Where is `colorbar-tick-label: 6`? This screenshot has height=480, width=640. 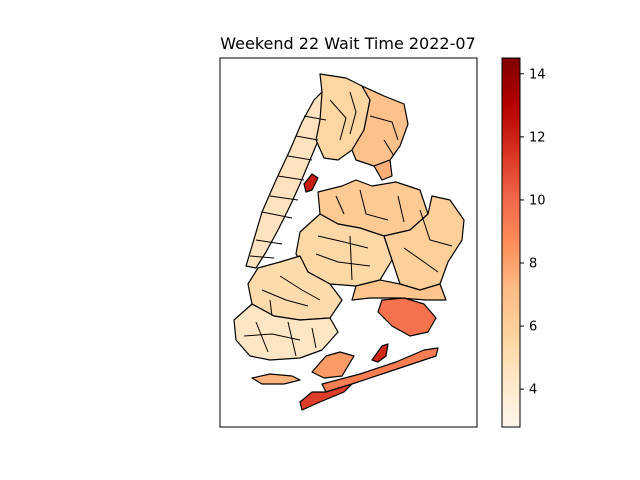 colorbar-tick-label: 6 is located at coordinates (533, 327).